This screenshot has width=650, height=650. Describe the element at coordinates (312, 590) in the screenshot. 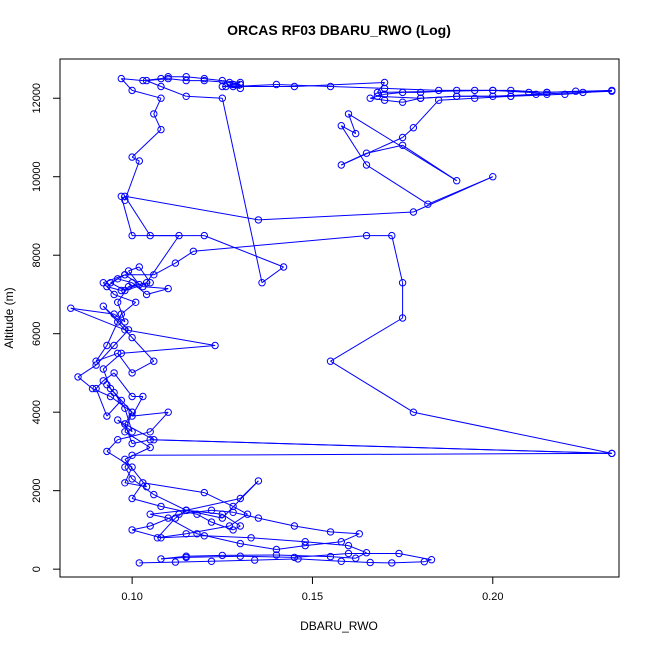

I see `x-axis: 0.10 0.15 0.20` at that location.